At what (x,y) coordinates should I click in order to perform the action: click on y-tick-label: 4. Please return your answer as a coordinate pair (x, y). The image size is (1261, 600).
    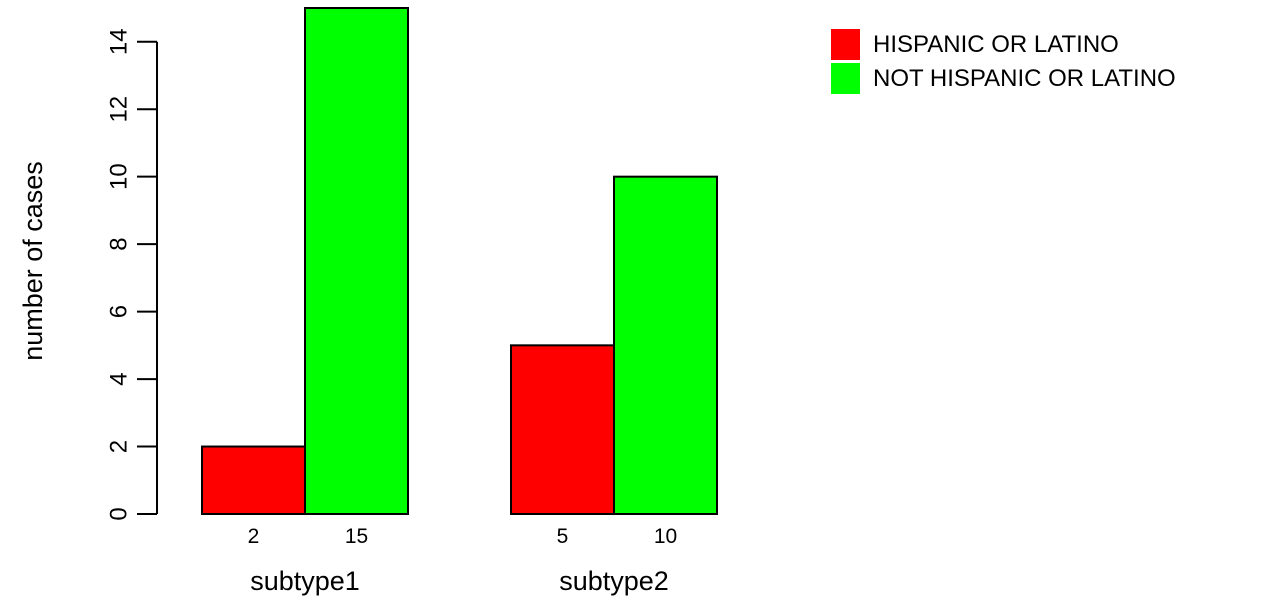
    Looking at the image, I should click on (119, 378).